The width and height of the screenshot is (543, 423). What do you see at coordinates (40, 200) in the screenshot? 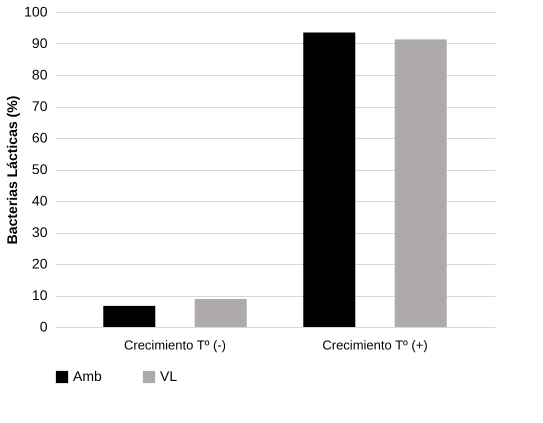
I see `y-tick-label: 40` at bounding box center [40, 200].